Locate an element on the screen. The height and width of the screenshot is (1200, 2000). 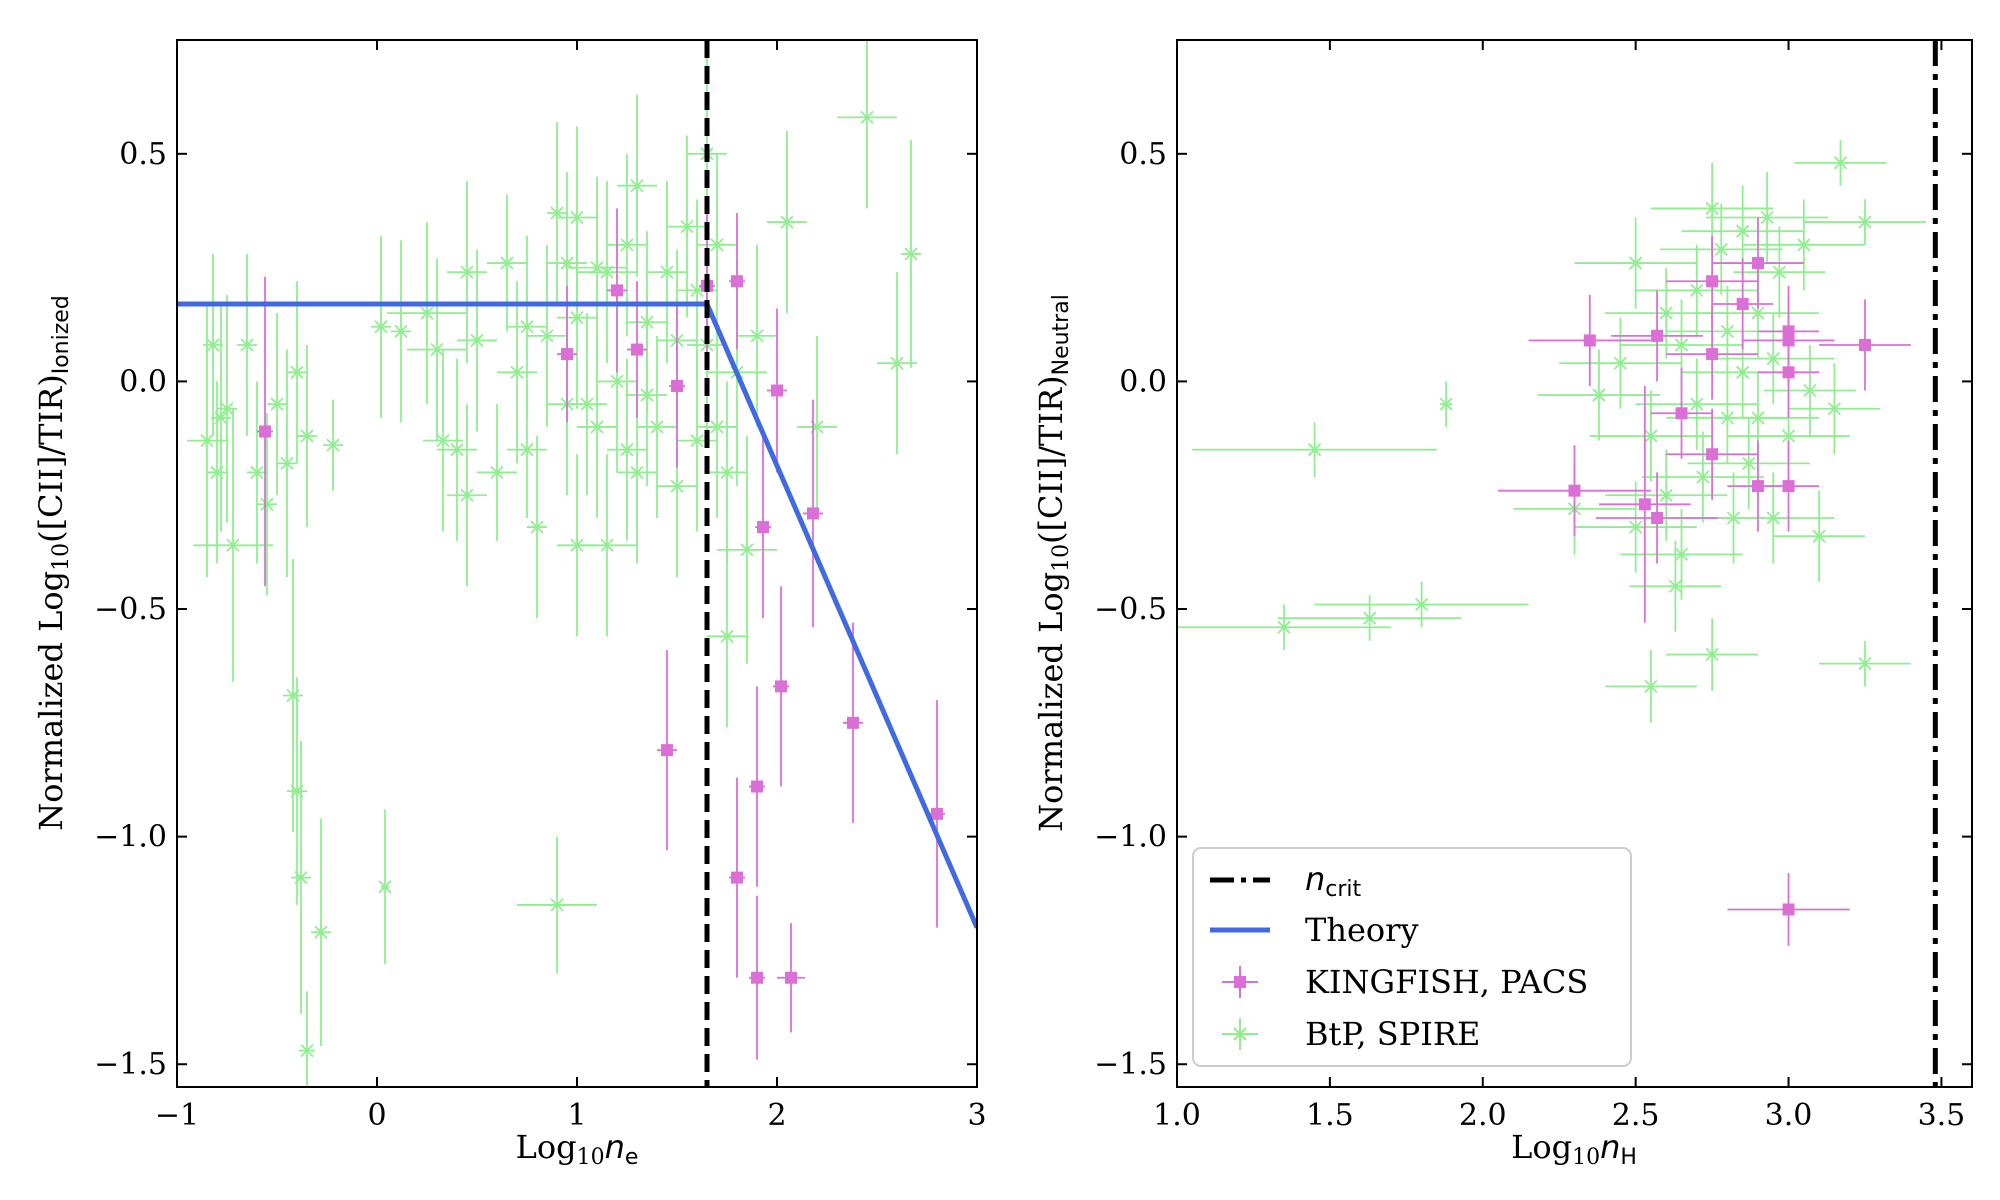
legend: ncrit Theory KINGFISH, PACS BtP, SPIRE is located at coordinates (1412, 957).